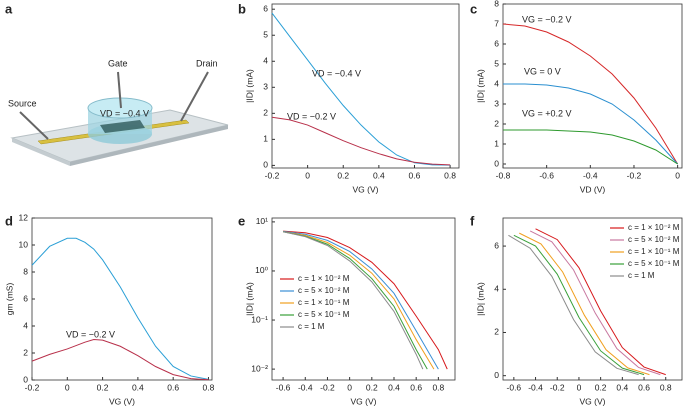  I want to click on y-tick-label: 10⁻², so click(259, 368).